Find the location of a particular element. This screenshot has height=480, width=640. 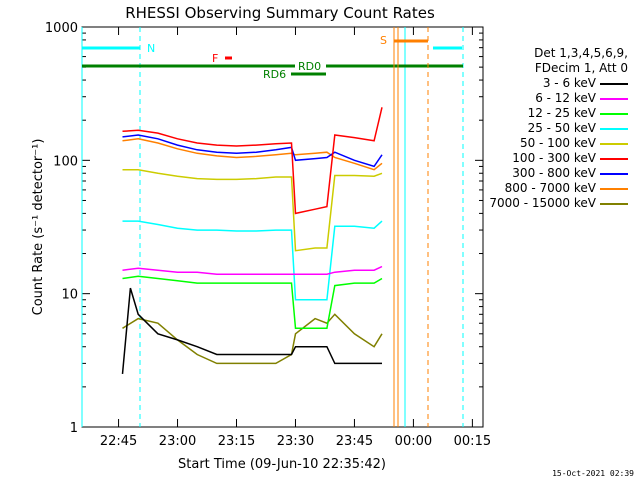

legend-label: 3 - 6 keV is located at coordinates (569, 83).